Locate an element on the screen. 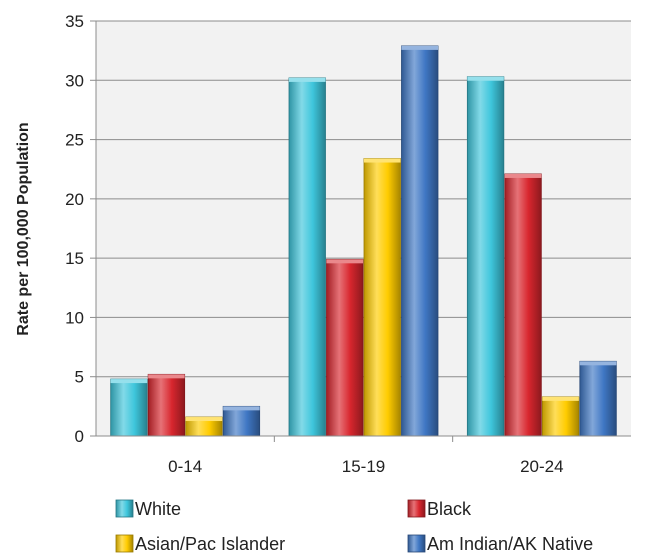  legend-item: Black is located at coordinates (439, 509).